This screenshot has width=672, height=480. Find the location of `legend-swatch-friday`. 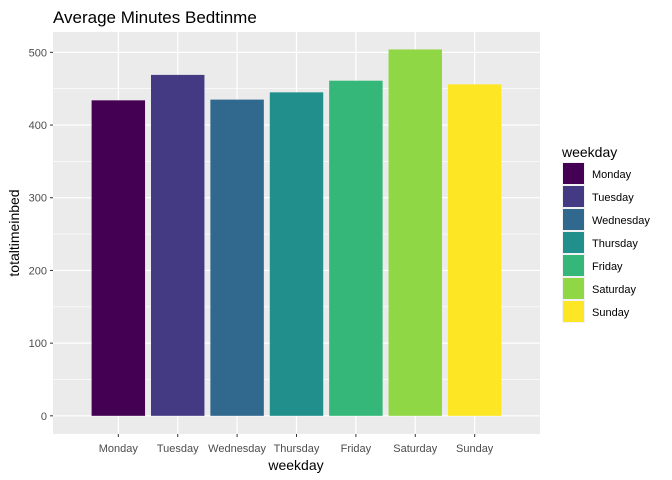

legend-swatch-friday is located at coordinates (573, 265).